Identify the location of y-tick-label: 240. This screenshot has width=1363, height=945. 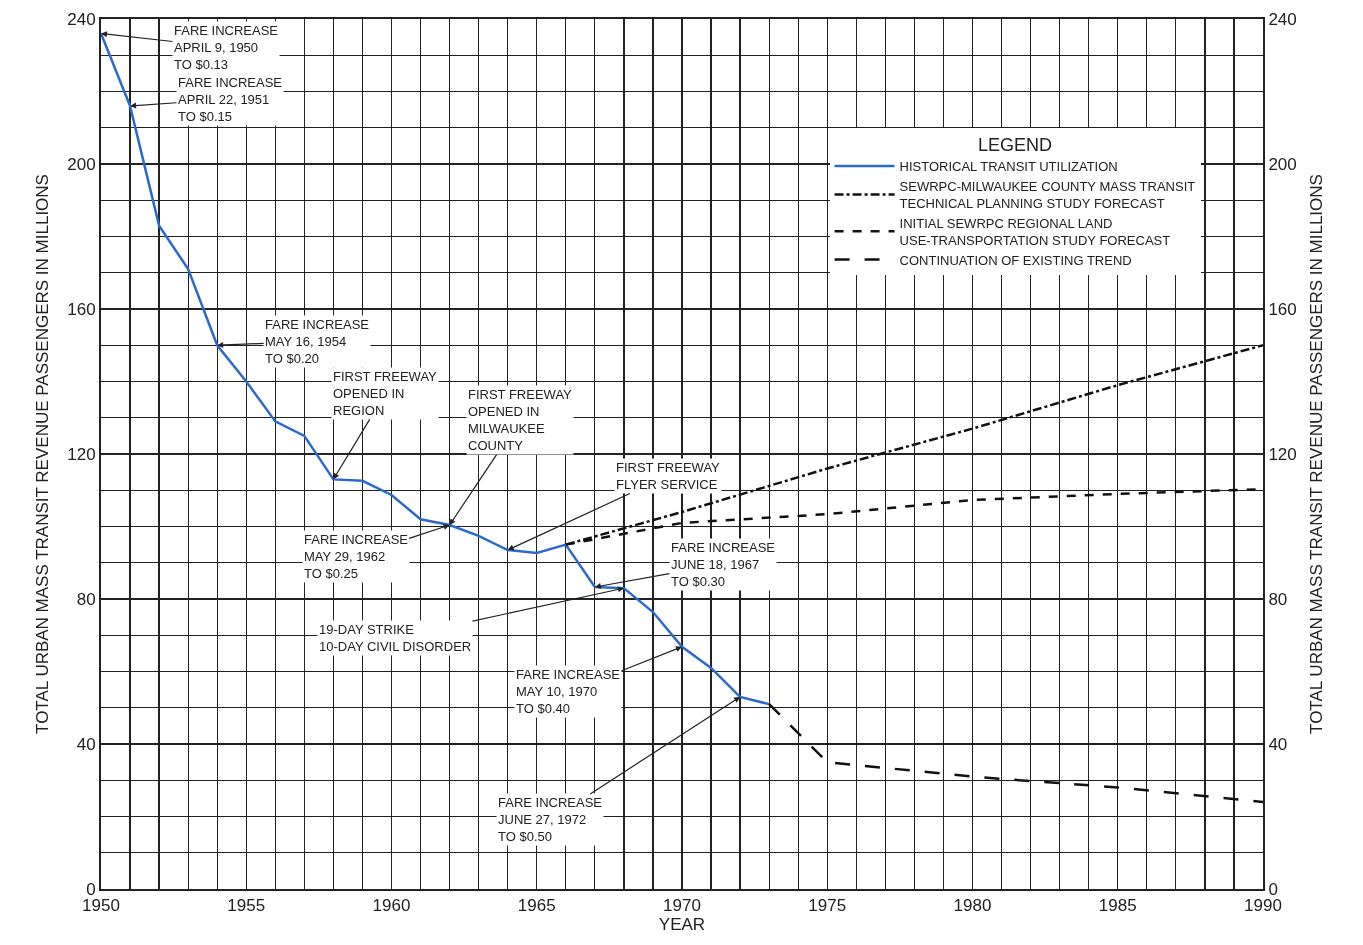
(81, 19).